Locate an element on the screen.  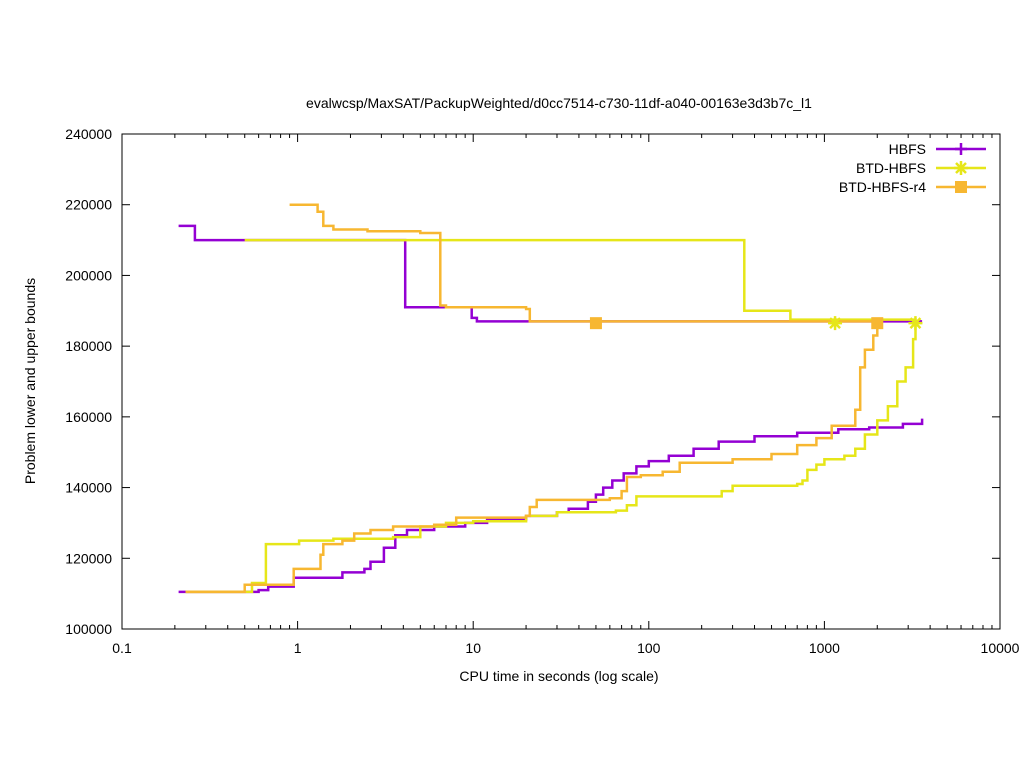
y-tick-label: 200000 is located at coordinates (88, 275).